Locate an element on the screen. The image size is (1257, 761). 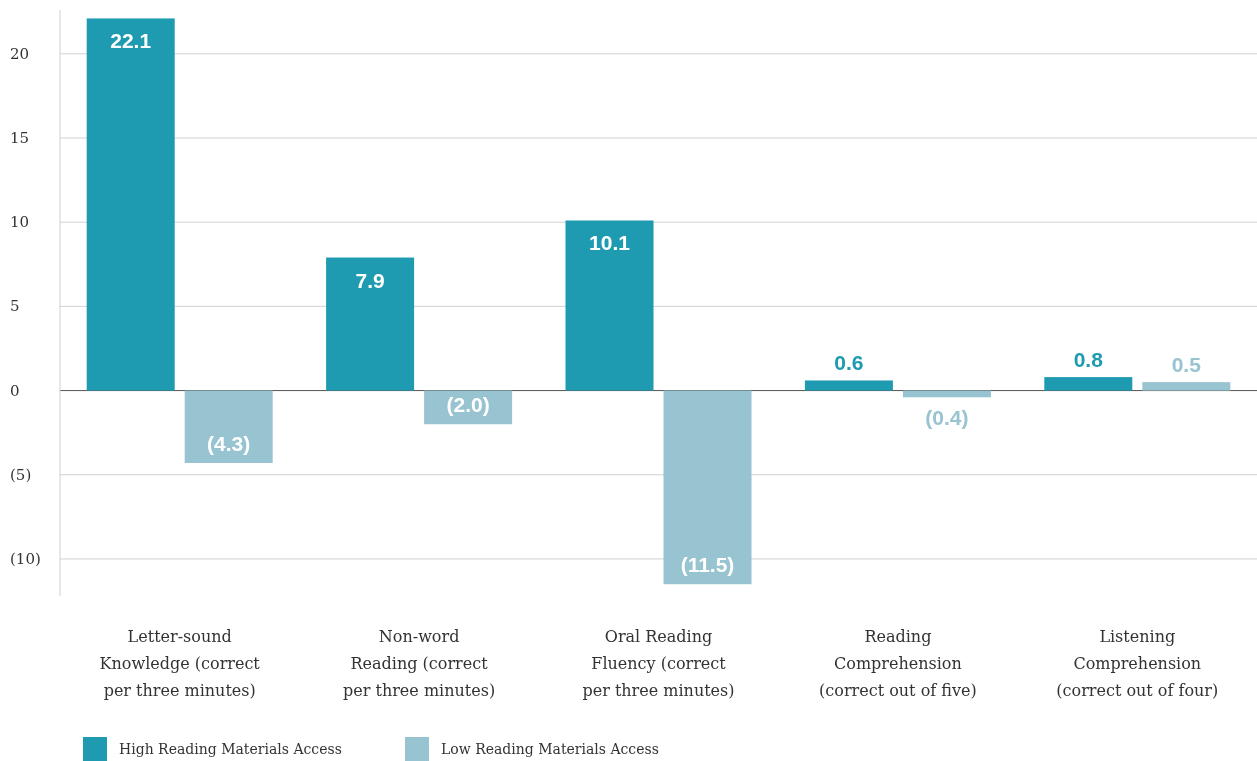
y-tick-label: 20 is located at coordinates (20, 53).